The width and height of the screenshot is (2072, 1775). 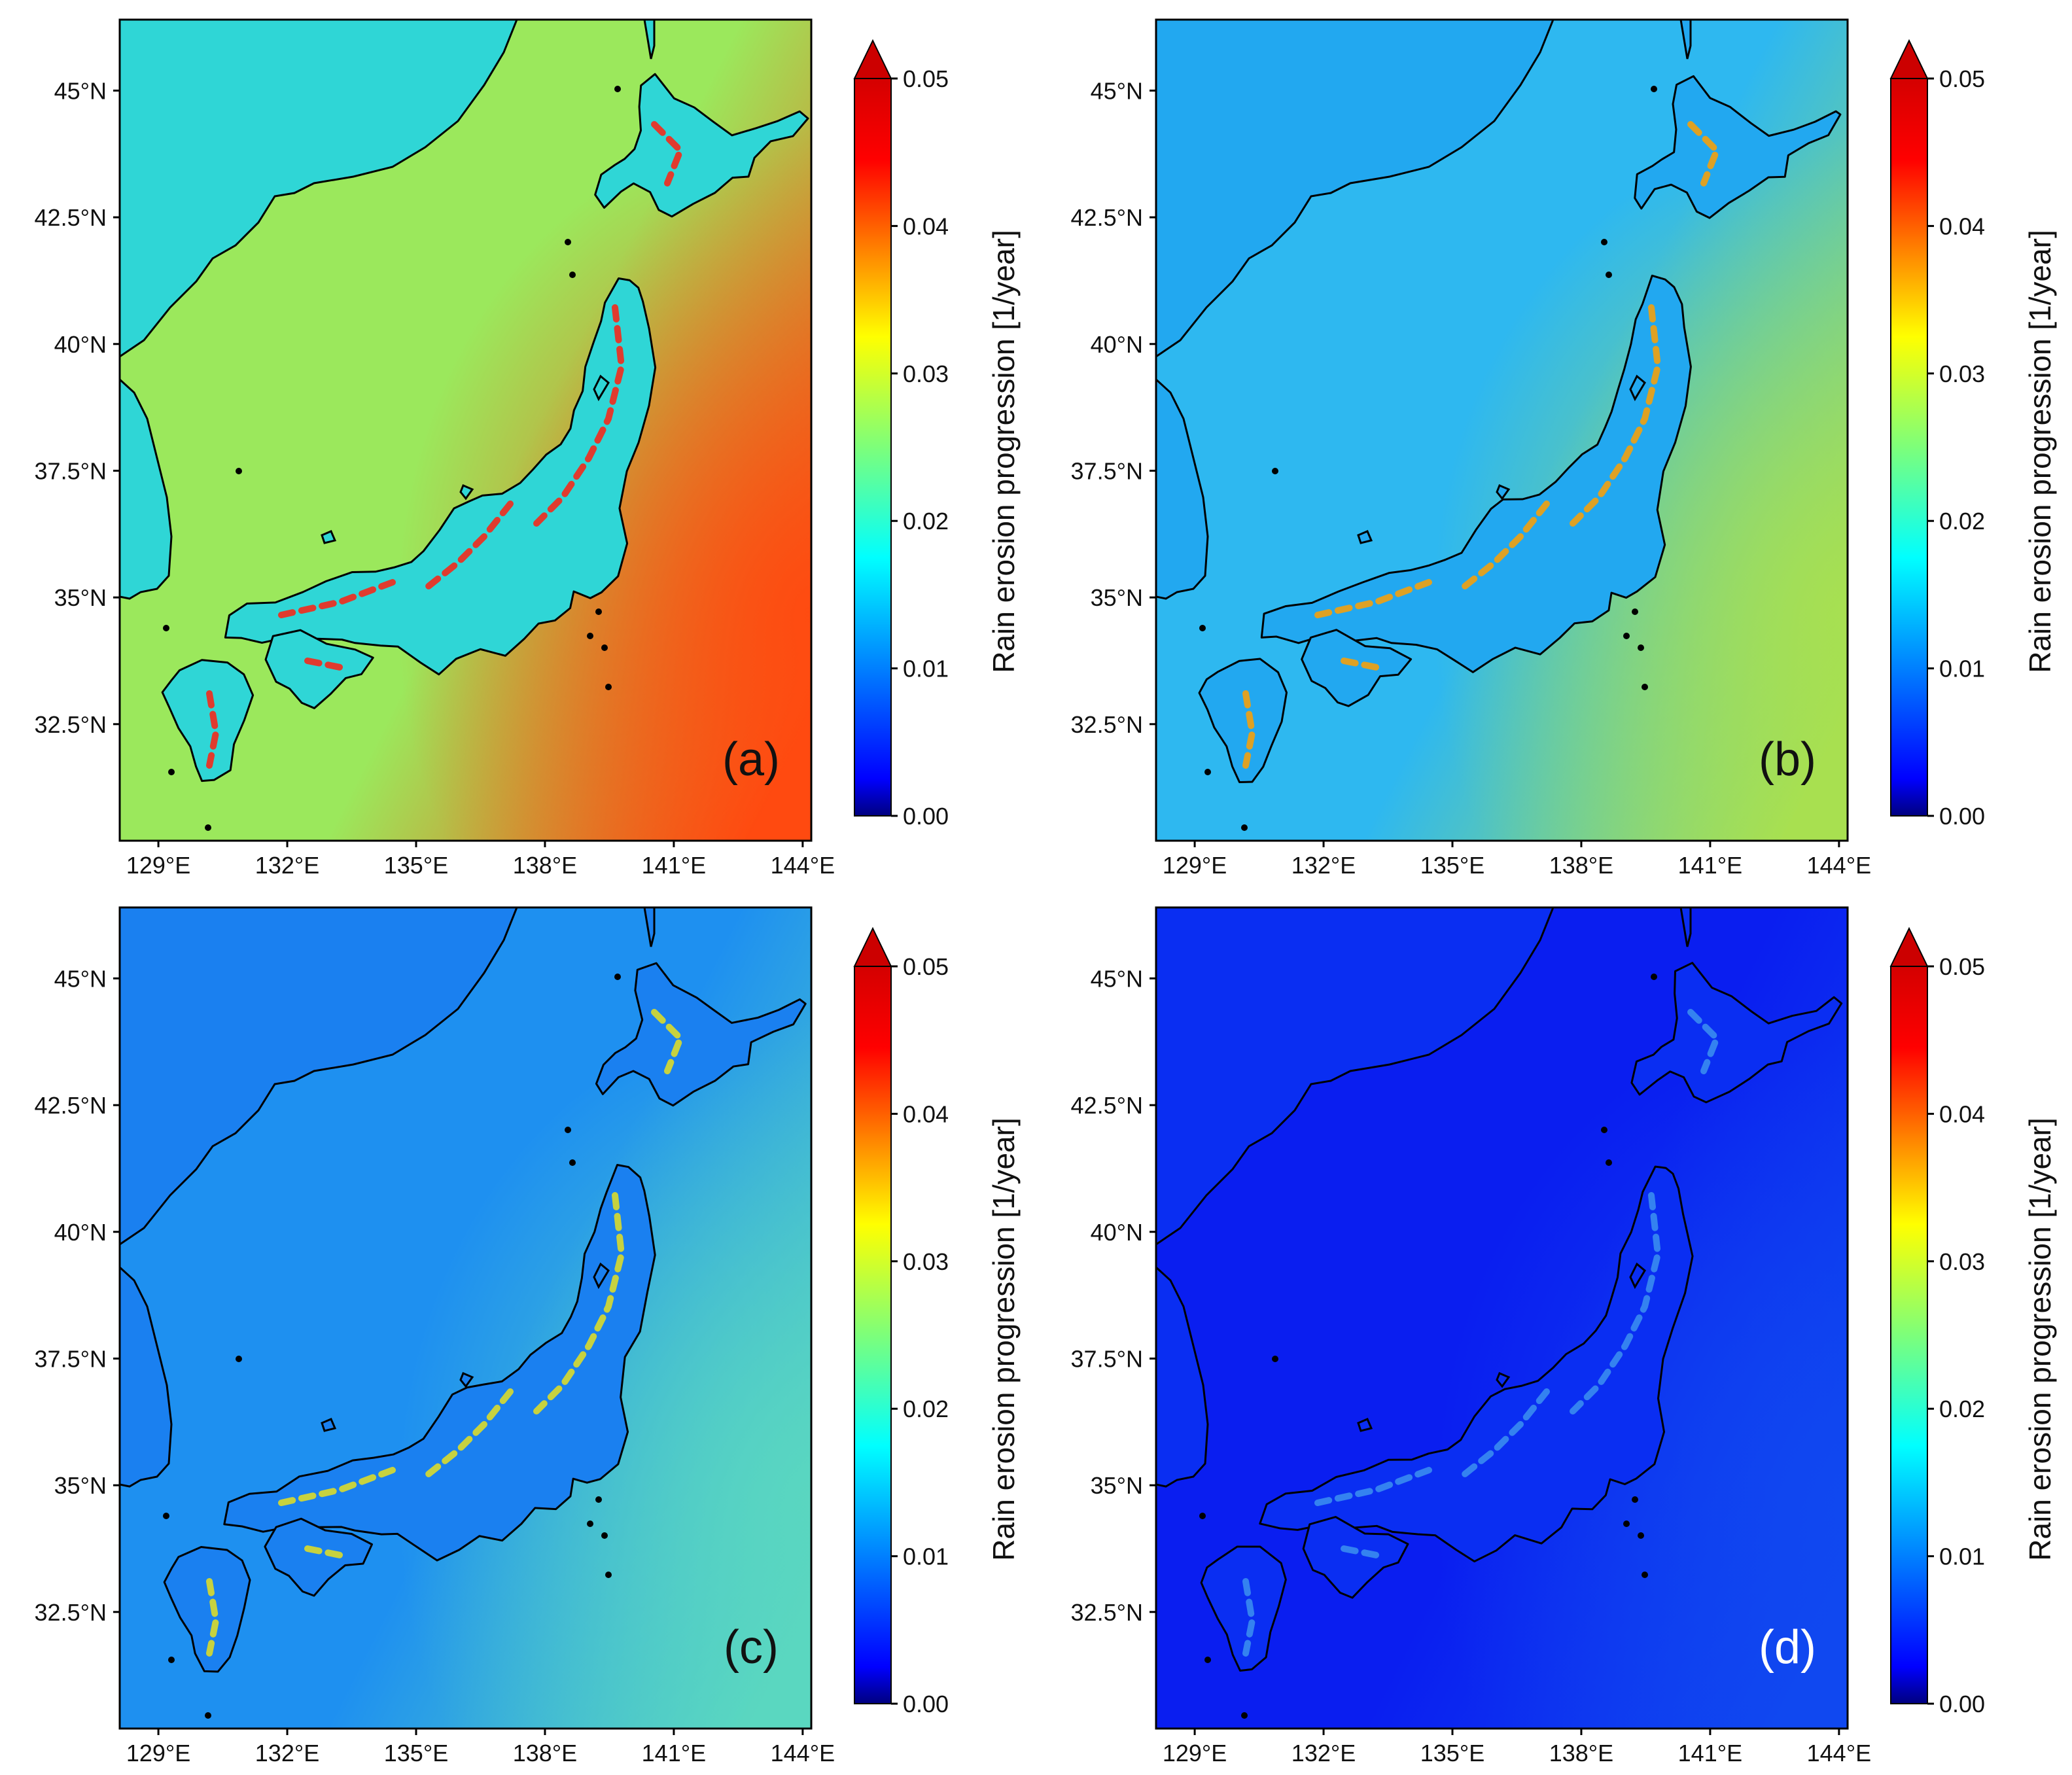 I want to click on mainland-coast, so click(x=319, y=1076).